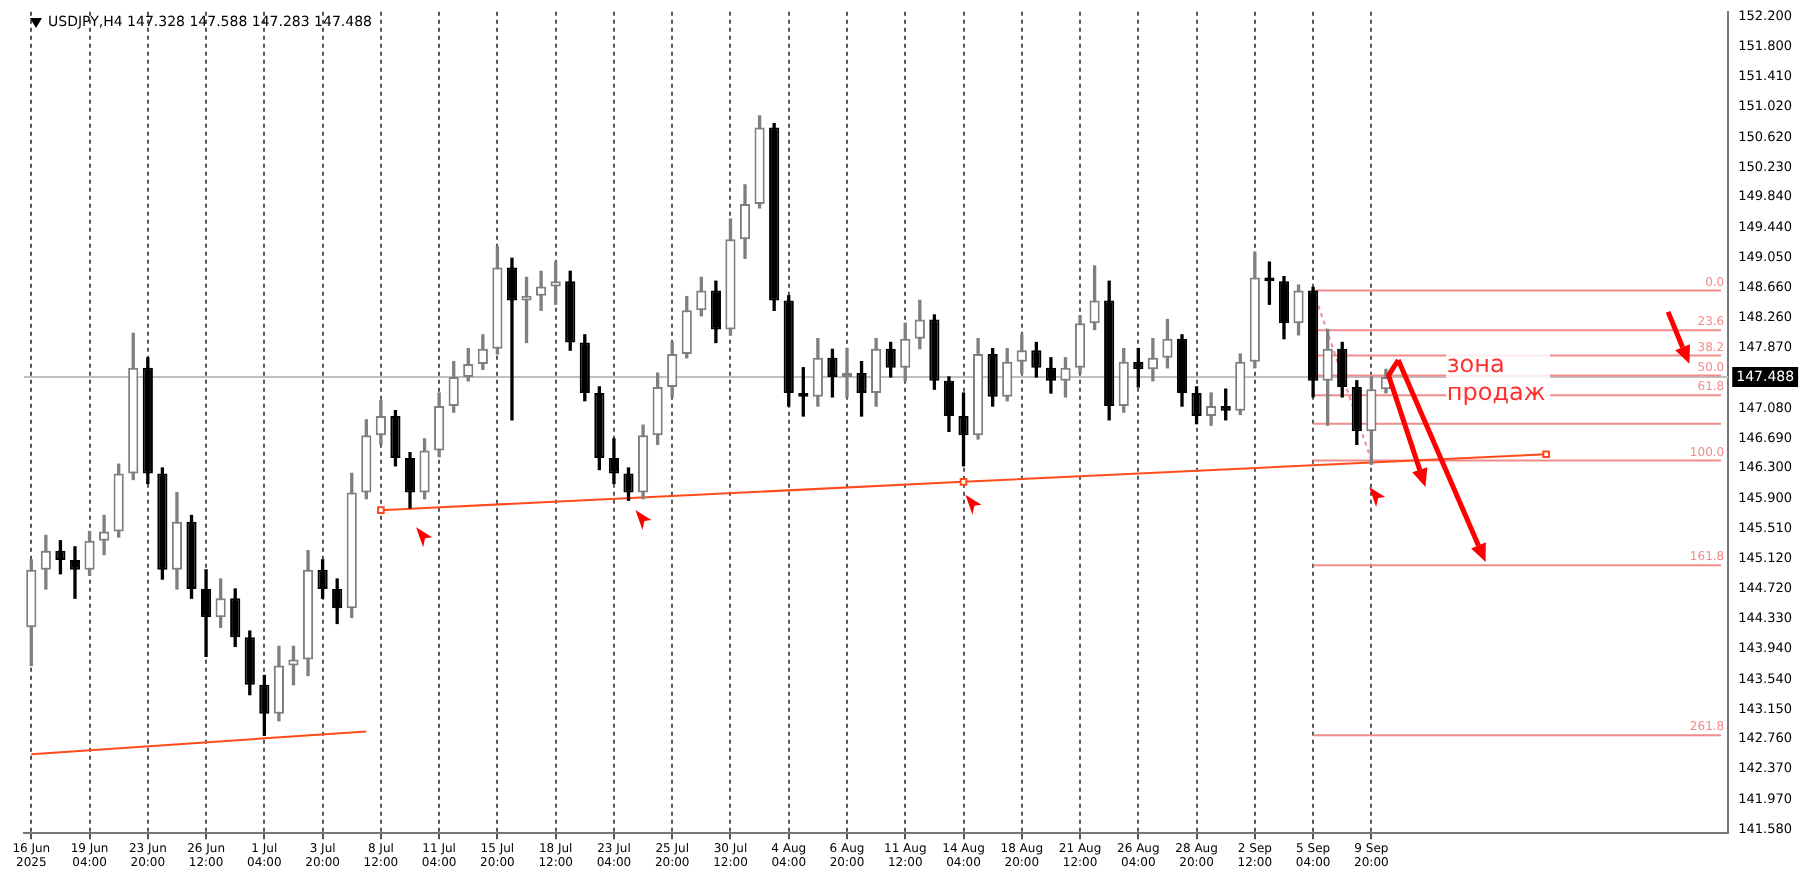 Image resolution: width=1800 pixels, height=872 pixels. Describe the element at coordinates (1498, 378) in the screenshot. I see `annotation: зона продаж` at that location.